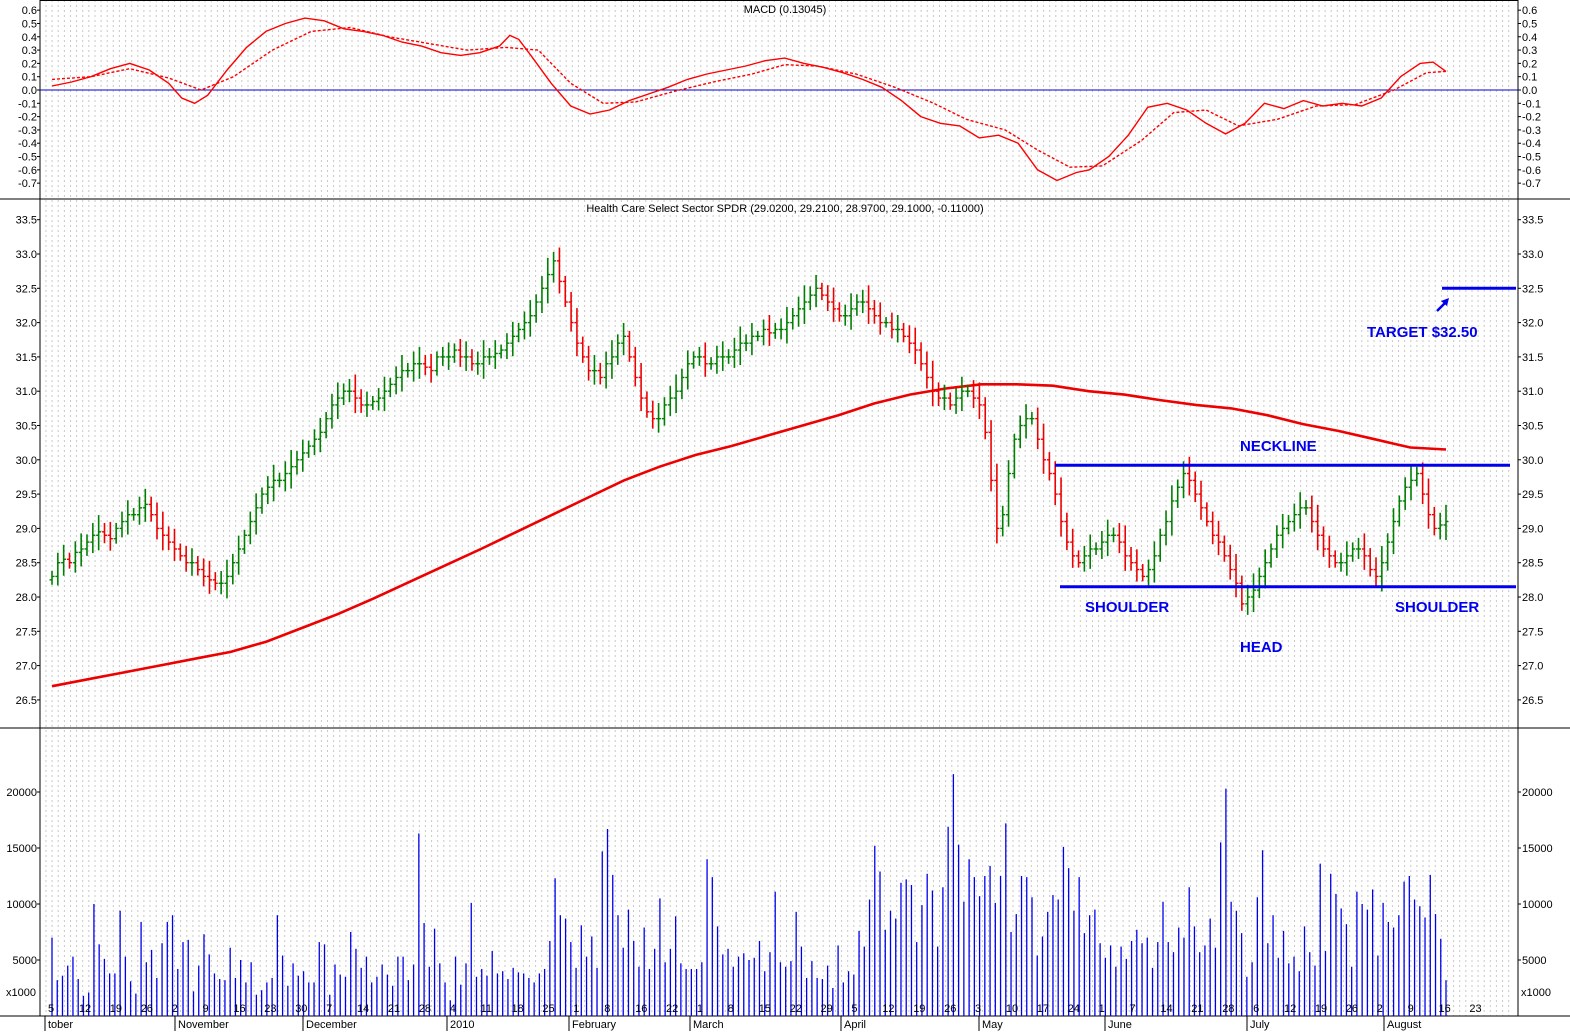  I want to click on x-month-label: tober, so click(60, 1025).